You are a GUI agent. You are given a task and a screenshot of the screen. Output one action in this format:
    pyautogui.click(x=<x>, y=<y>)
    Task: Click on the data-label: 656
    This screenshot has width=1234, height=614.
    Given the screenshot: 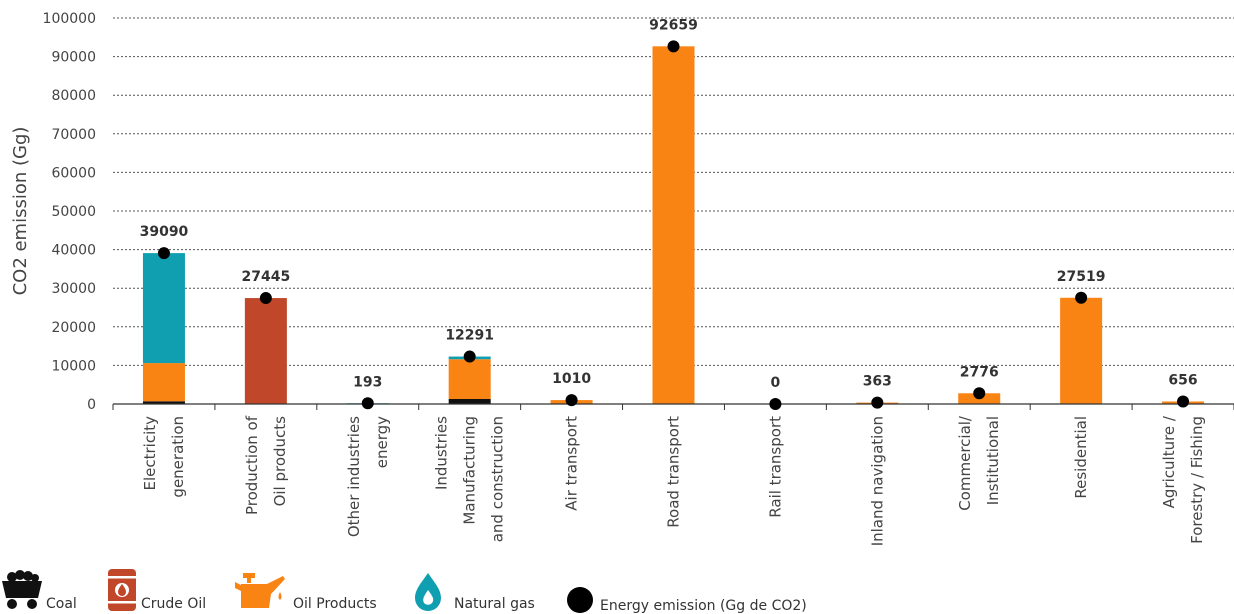 What is the action you would take?
    pyautogui.click(x=1182, y=380)
    